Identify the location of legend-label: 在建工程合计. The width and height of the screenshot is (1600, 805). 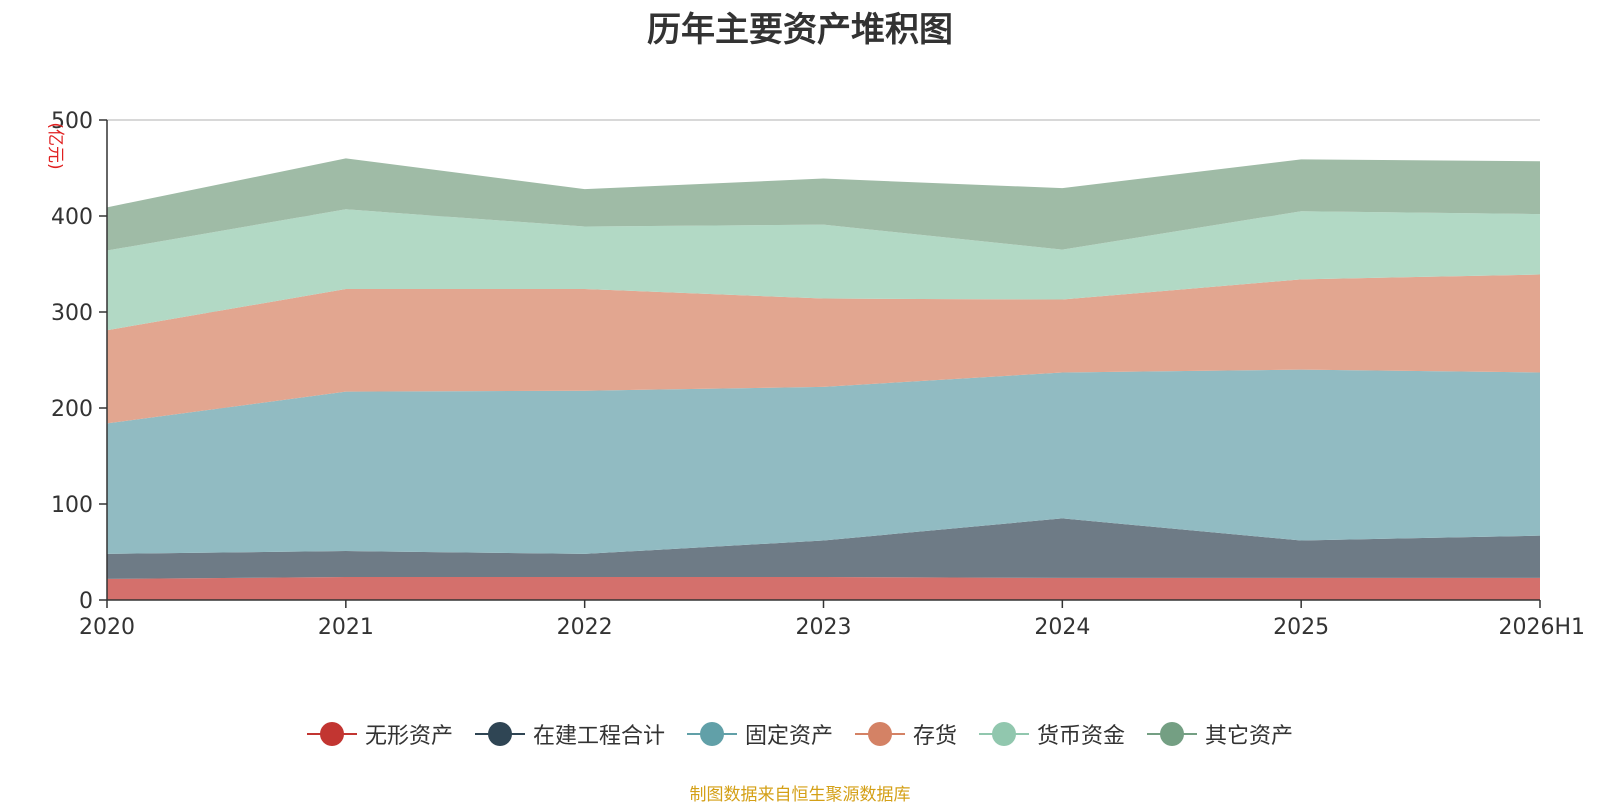
(598, 736).